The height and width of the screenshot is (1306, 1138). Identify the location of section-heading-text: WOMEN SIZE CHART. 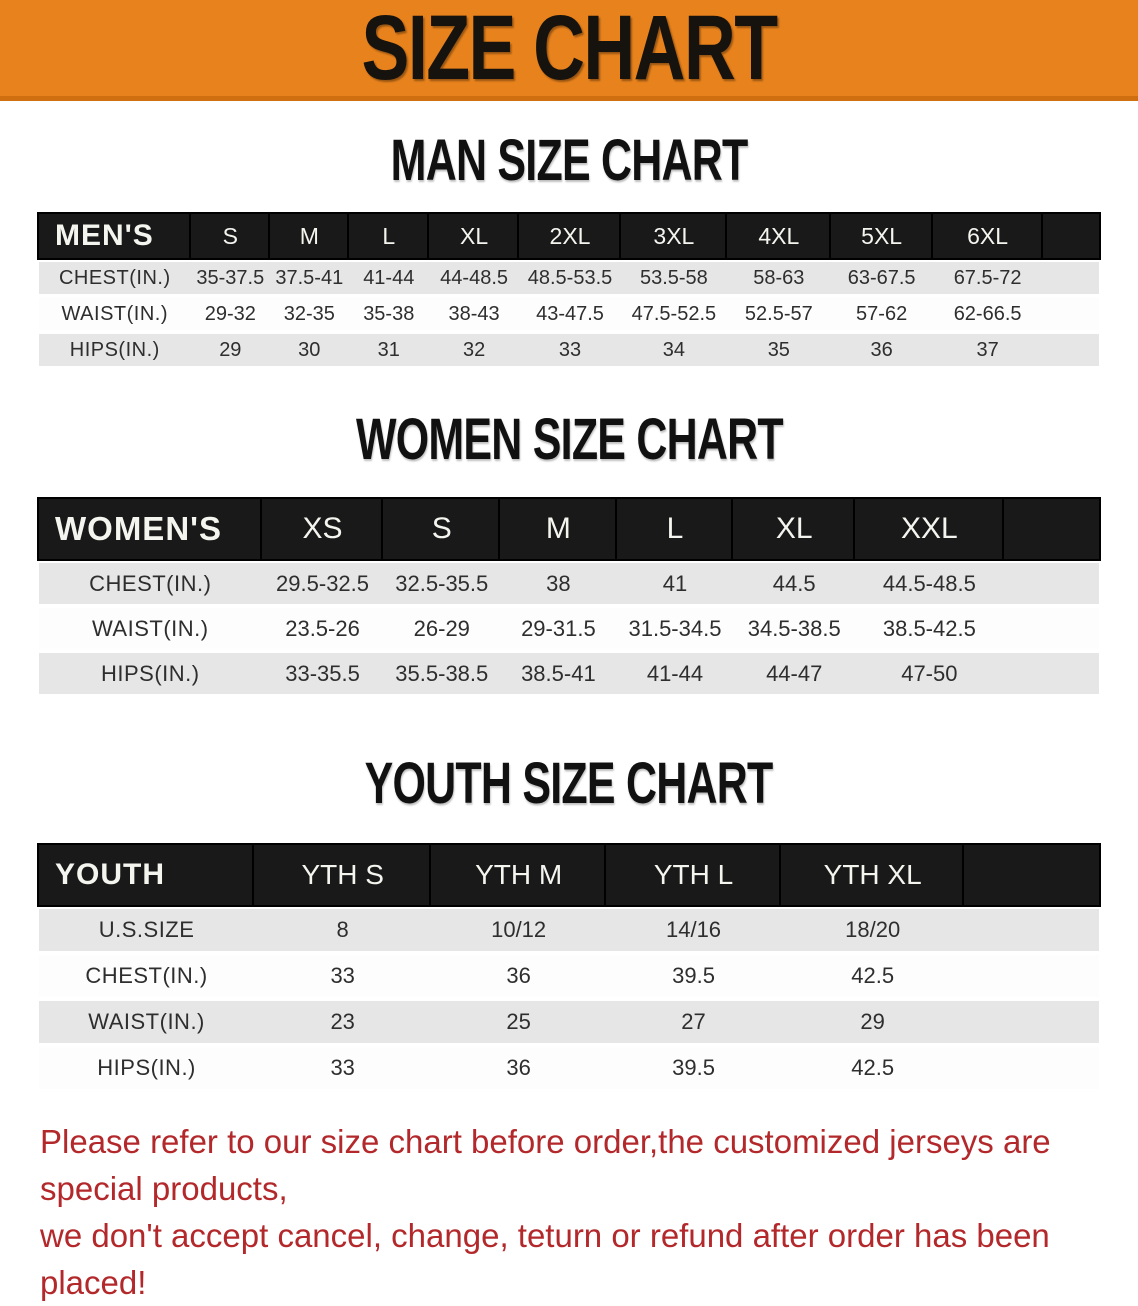
(569, 439).